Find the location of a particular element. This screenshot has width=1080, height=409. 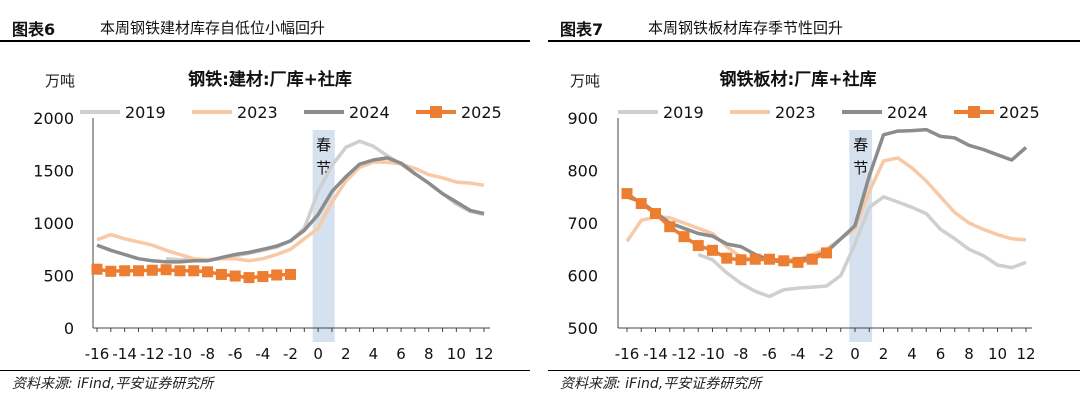

x-tick-label: 0 is located at coordinates (855, 354).